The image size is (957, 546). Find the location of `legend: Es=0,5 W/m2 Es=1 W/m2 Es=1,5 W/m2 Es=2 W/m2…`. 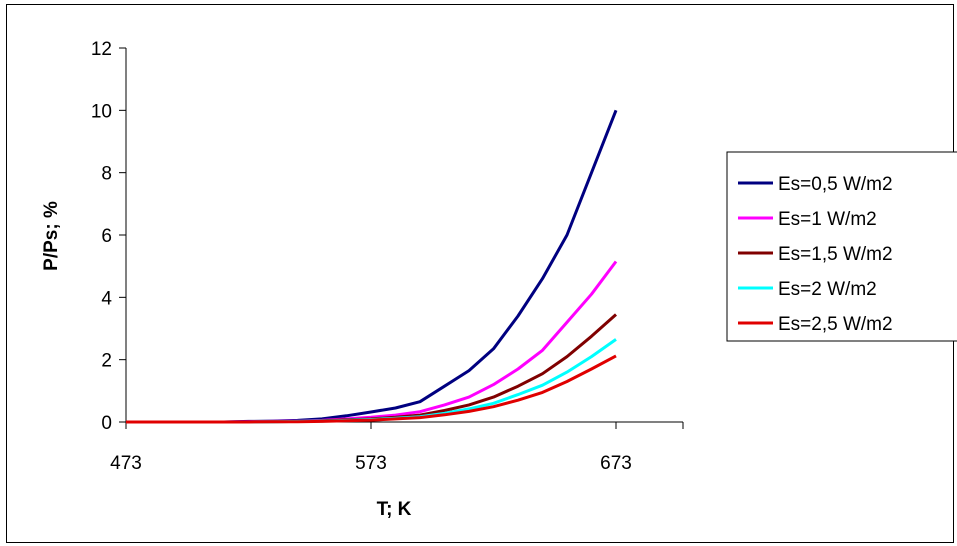

legend: Es=0,5 W/m2 Es=1 W/m2 Es=1,5 W/m2 Es=2 W/m2… is located at coordinates (815, 254).